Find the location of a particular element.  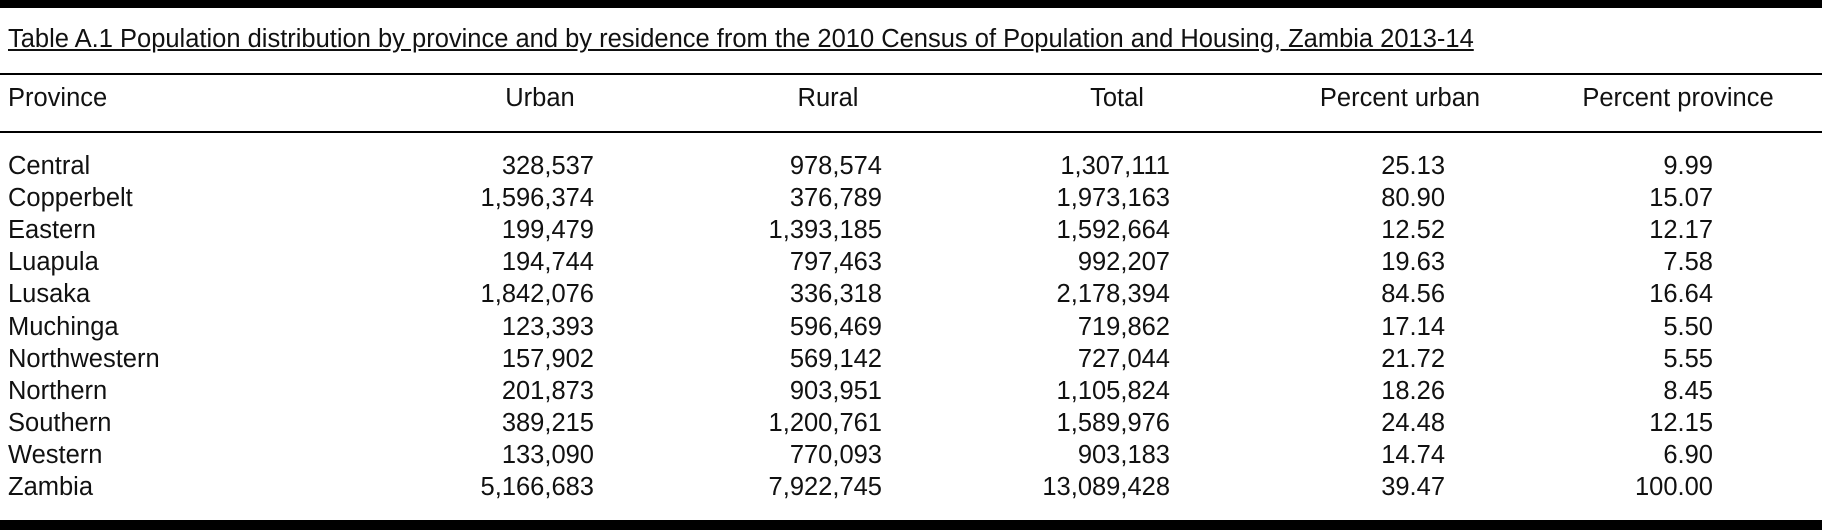

province-name: Western is located at coordinates (55, 454).